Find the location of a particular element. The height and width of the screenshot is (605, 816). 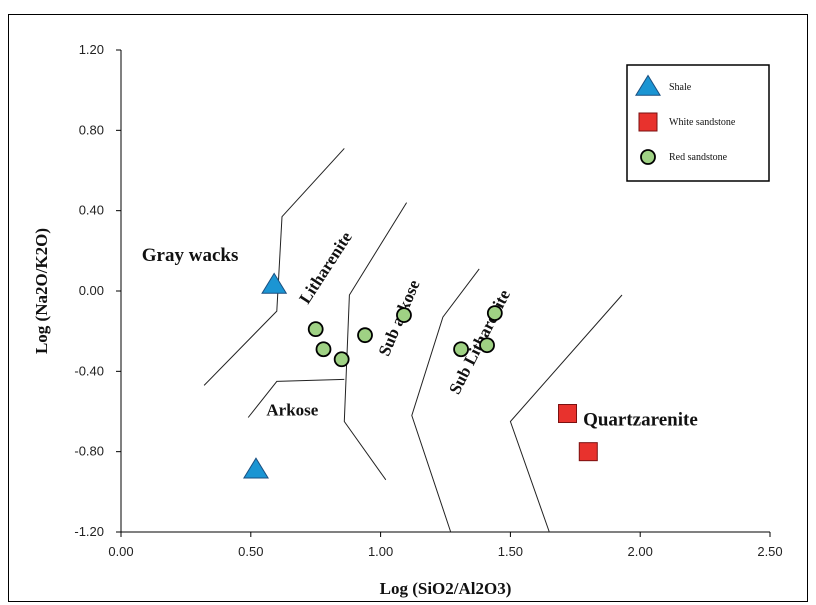

x-tick-label: 1.00 is located at coordinates (380, 551).